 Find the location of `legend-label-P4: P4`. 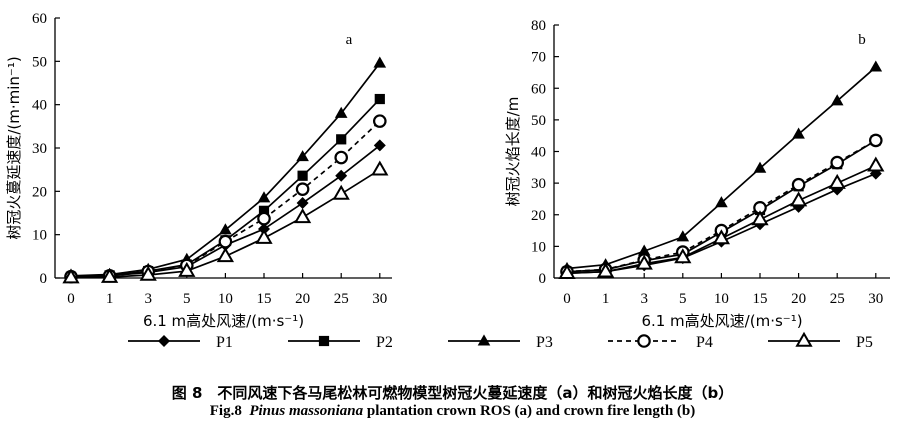

legend-label-P4: P4 is located at coordinates (704, 342).